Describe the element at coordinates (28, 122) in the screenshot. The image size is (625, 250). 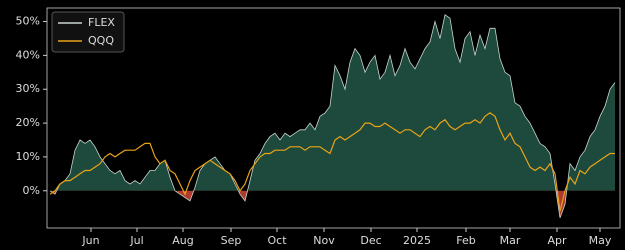
I see `y-tick-label: 20%` at that location.